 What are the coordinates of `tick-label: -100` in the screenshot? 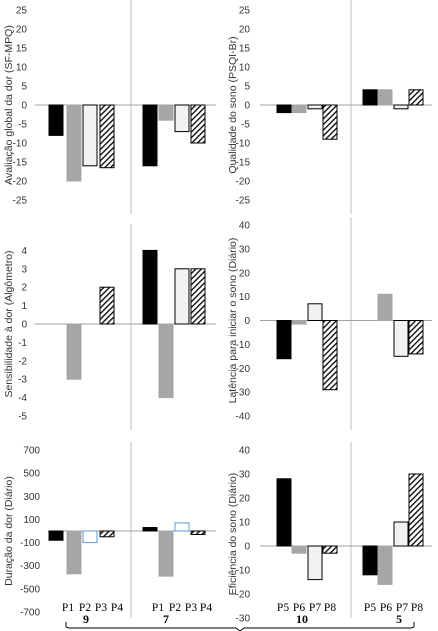 It's located at (30, 543).